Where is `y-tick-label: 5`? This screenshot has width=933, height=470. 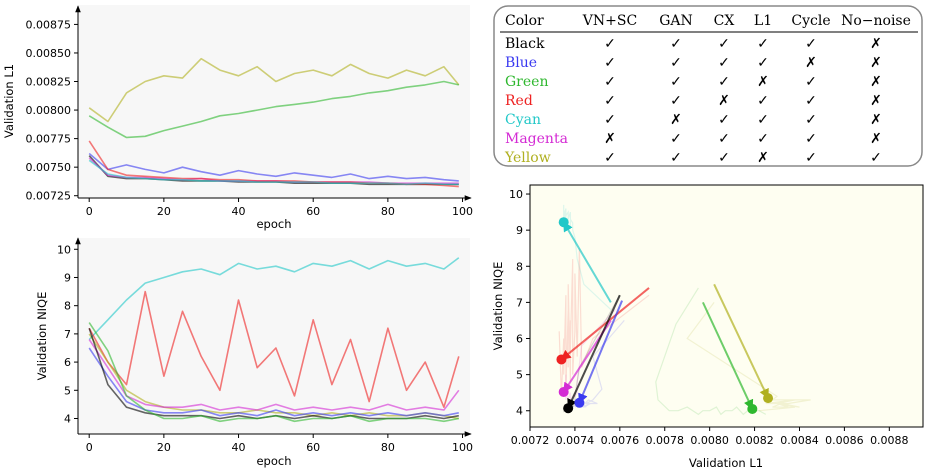
y-tick-label: 5 is located at coordinates (67, 390).